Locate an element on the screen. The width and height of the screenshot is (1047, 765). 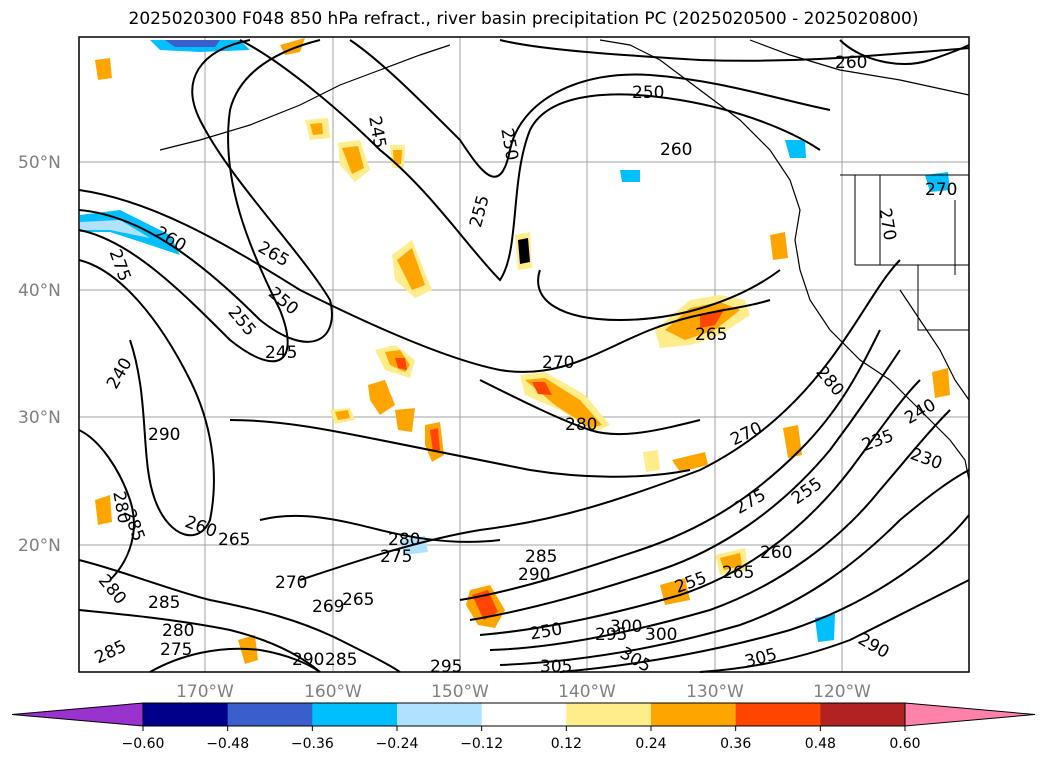
colorbar-tick-label: −0.60 is located at coordinates (143, 744).